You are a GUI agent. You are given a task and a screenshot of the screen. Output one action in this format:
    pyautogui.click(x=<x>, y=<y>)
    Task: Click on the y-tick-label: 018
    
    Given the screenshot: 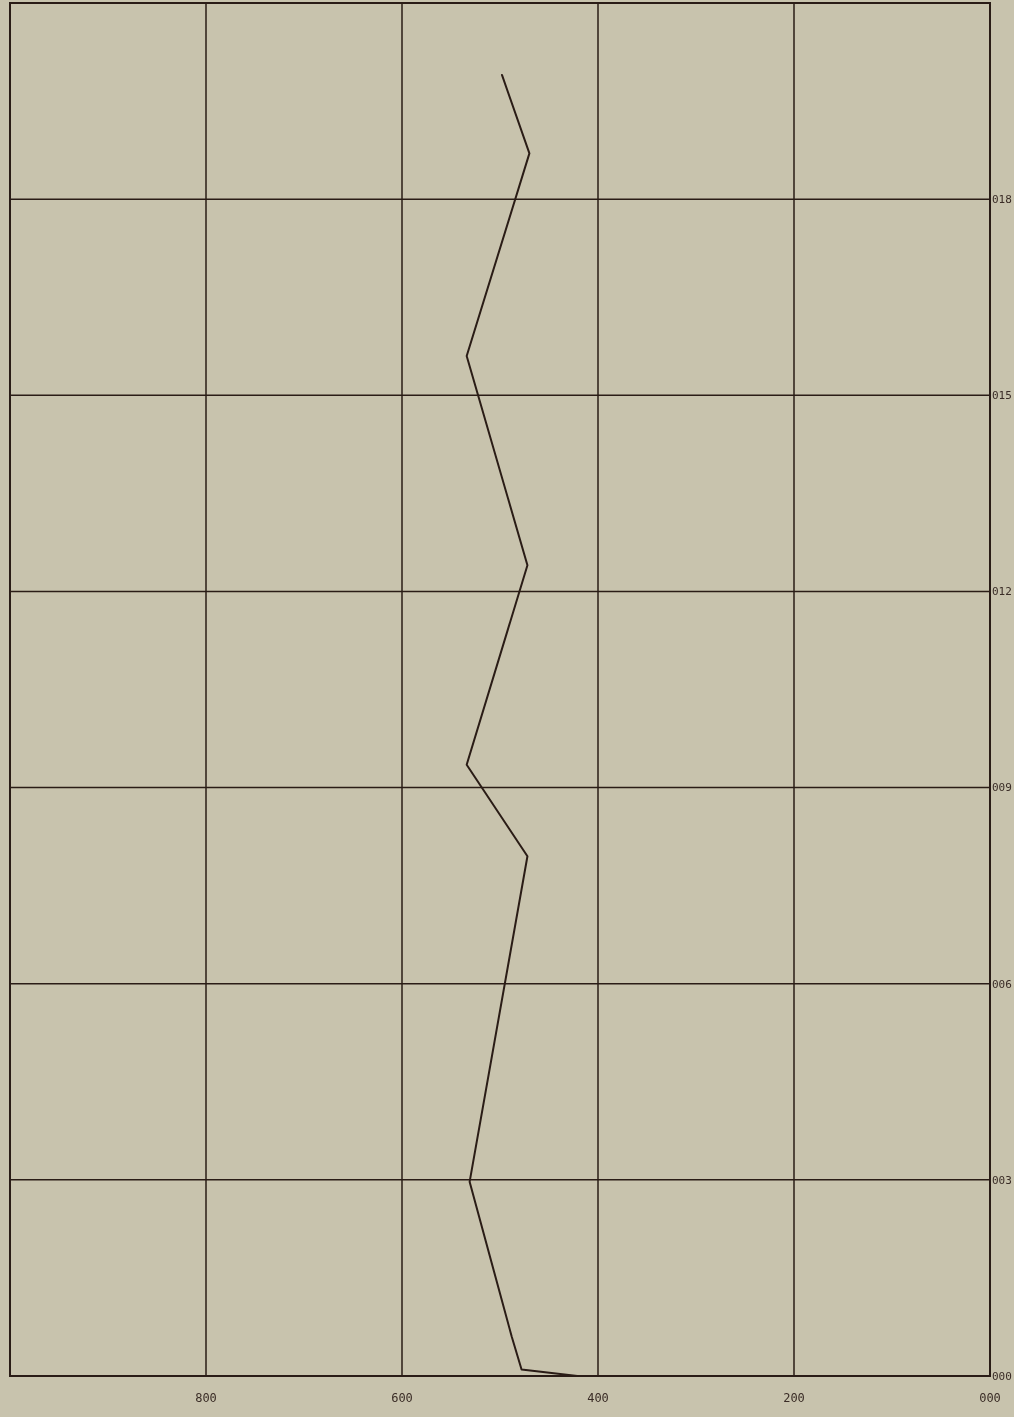 What is the action you would take?
    pyautogui.click(x=1002, y=199)
    